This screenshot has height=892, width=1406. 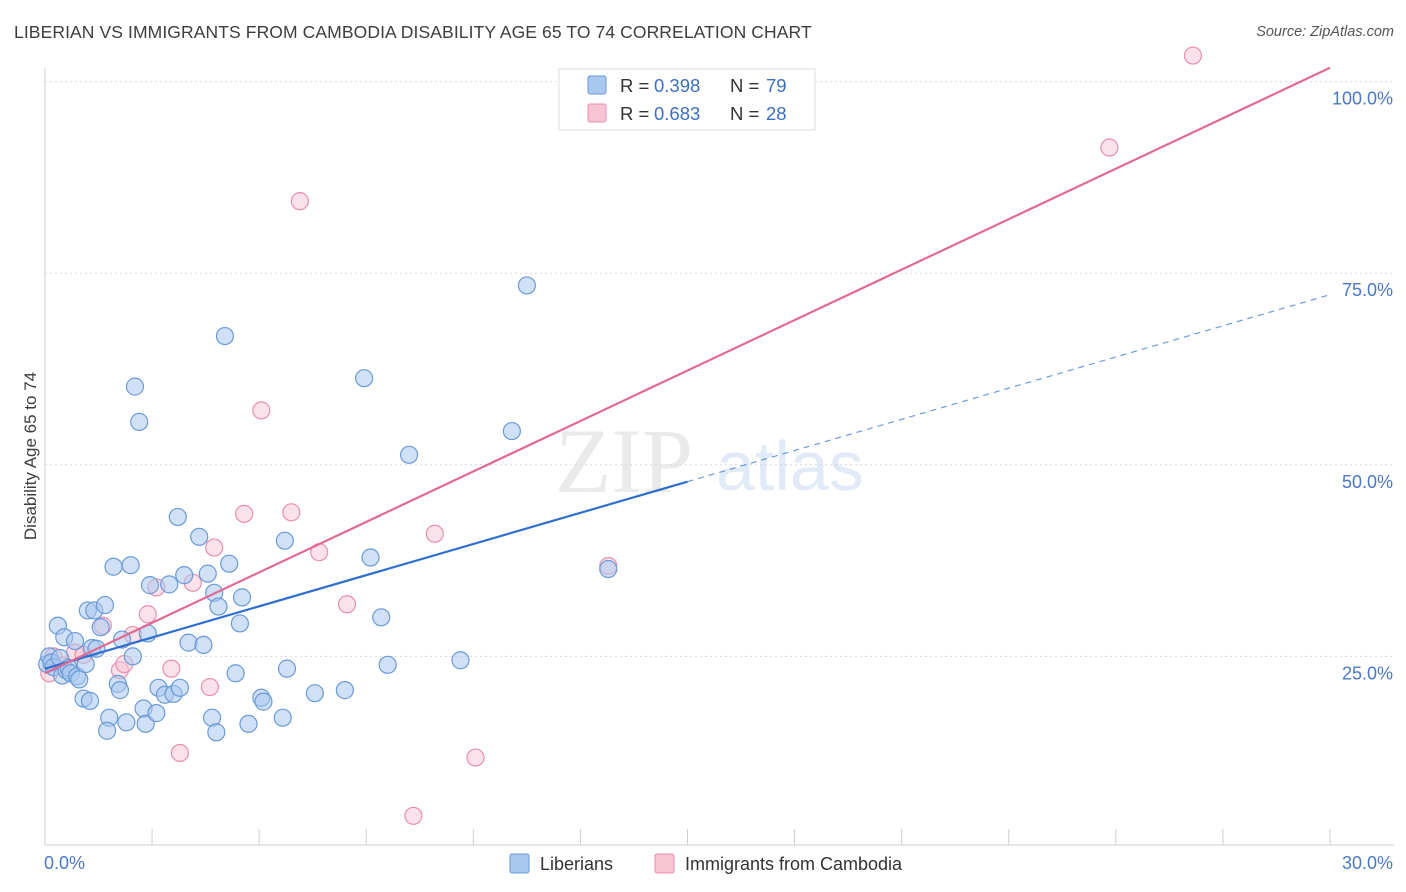 I want to click on legend-swatch-blue, so click(x=597, y=85).